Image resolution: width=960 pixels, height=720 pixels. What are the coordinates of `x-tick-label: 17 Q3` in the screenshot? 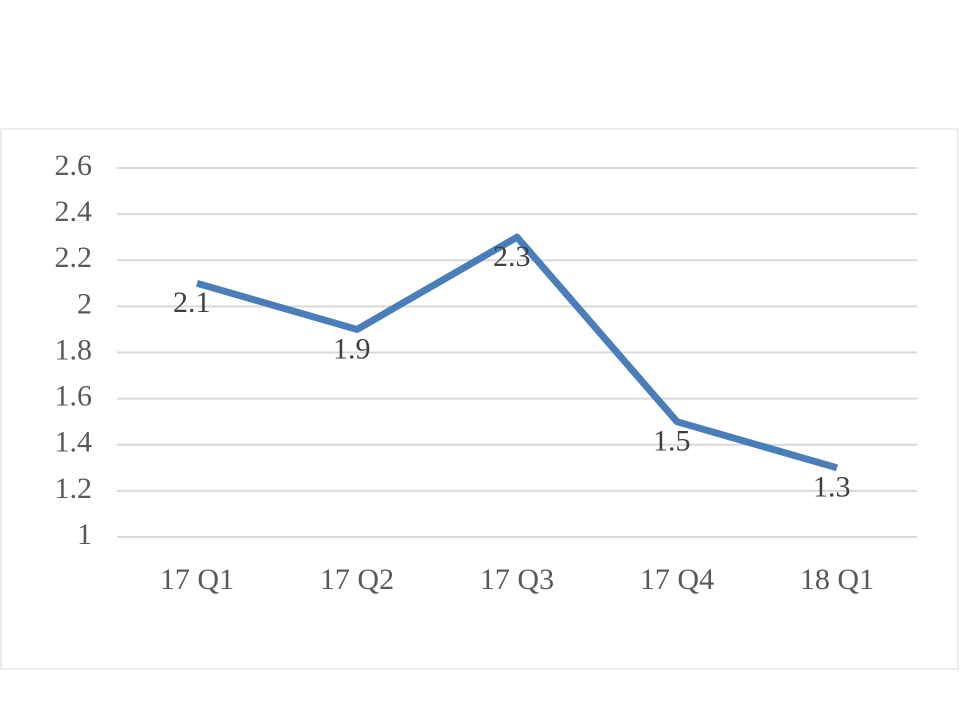 It's located at (517, 579).